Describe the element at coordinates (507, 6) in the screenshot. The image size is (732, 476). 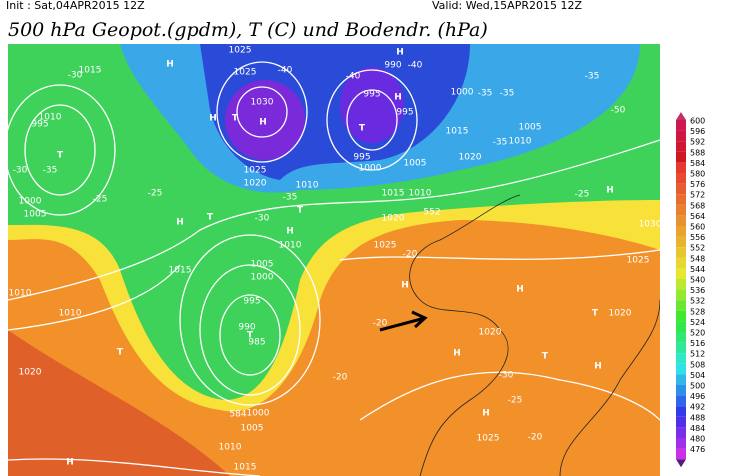
I see `valid-time: Valid: Wed,15APR2015 12Z` at that location.